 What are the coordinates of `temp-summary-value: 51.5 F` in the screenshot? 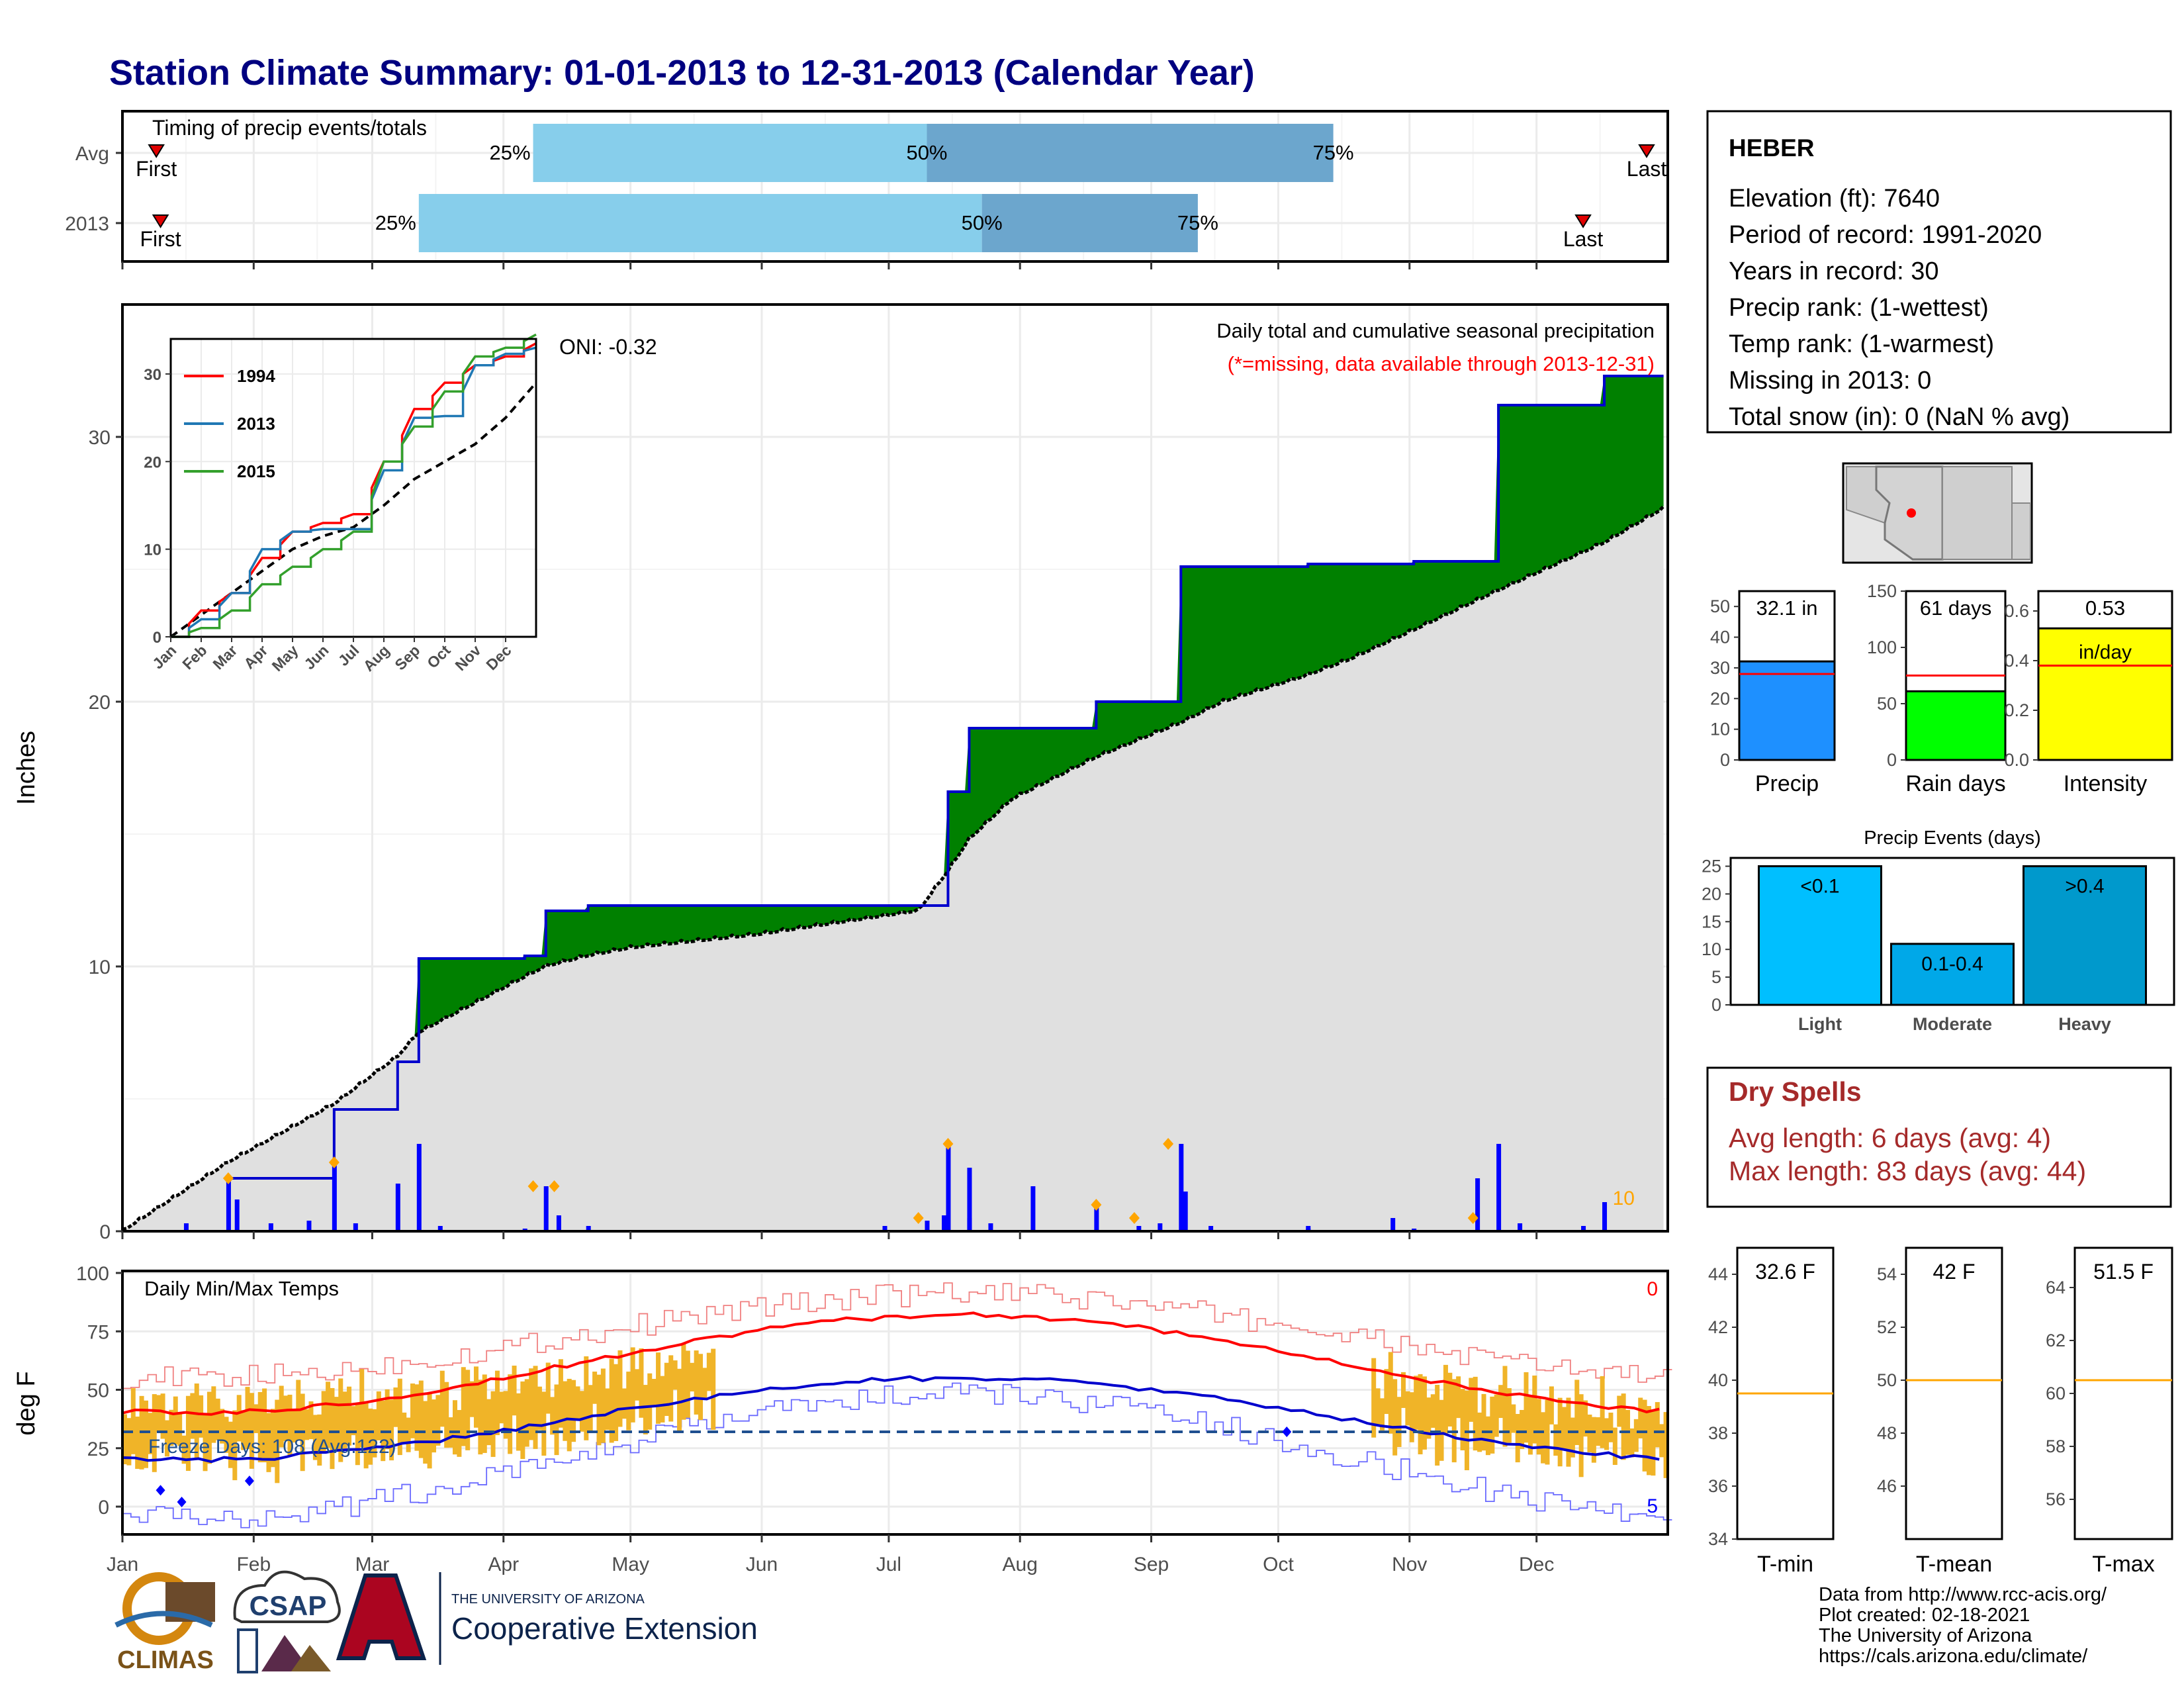 It's located at (2123, 1272).